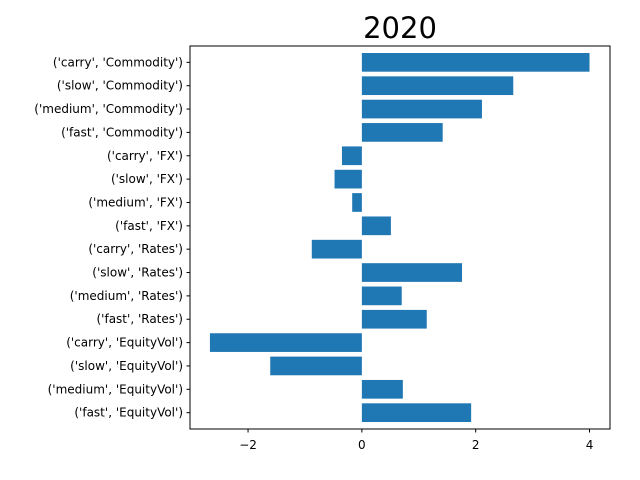 The image size is (640, 480). Describe the element at coordinates (126, 296) in the screenshot. I see `y-tick-label: ('medium', 'Rates')` at that location.